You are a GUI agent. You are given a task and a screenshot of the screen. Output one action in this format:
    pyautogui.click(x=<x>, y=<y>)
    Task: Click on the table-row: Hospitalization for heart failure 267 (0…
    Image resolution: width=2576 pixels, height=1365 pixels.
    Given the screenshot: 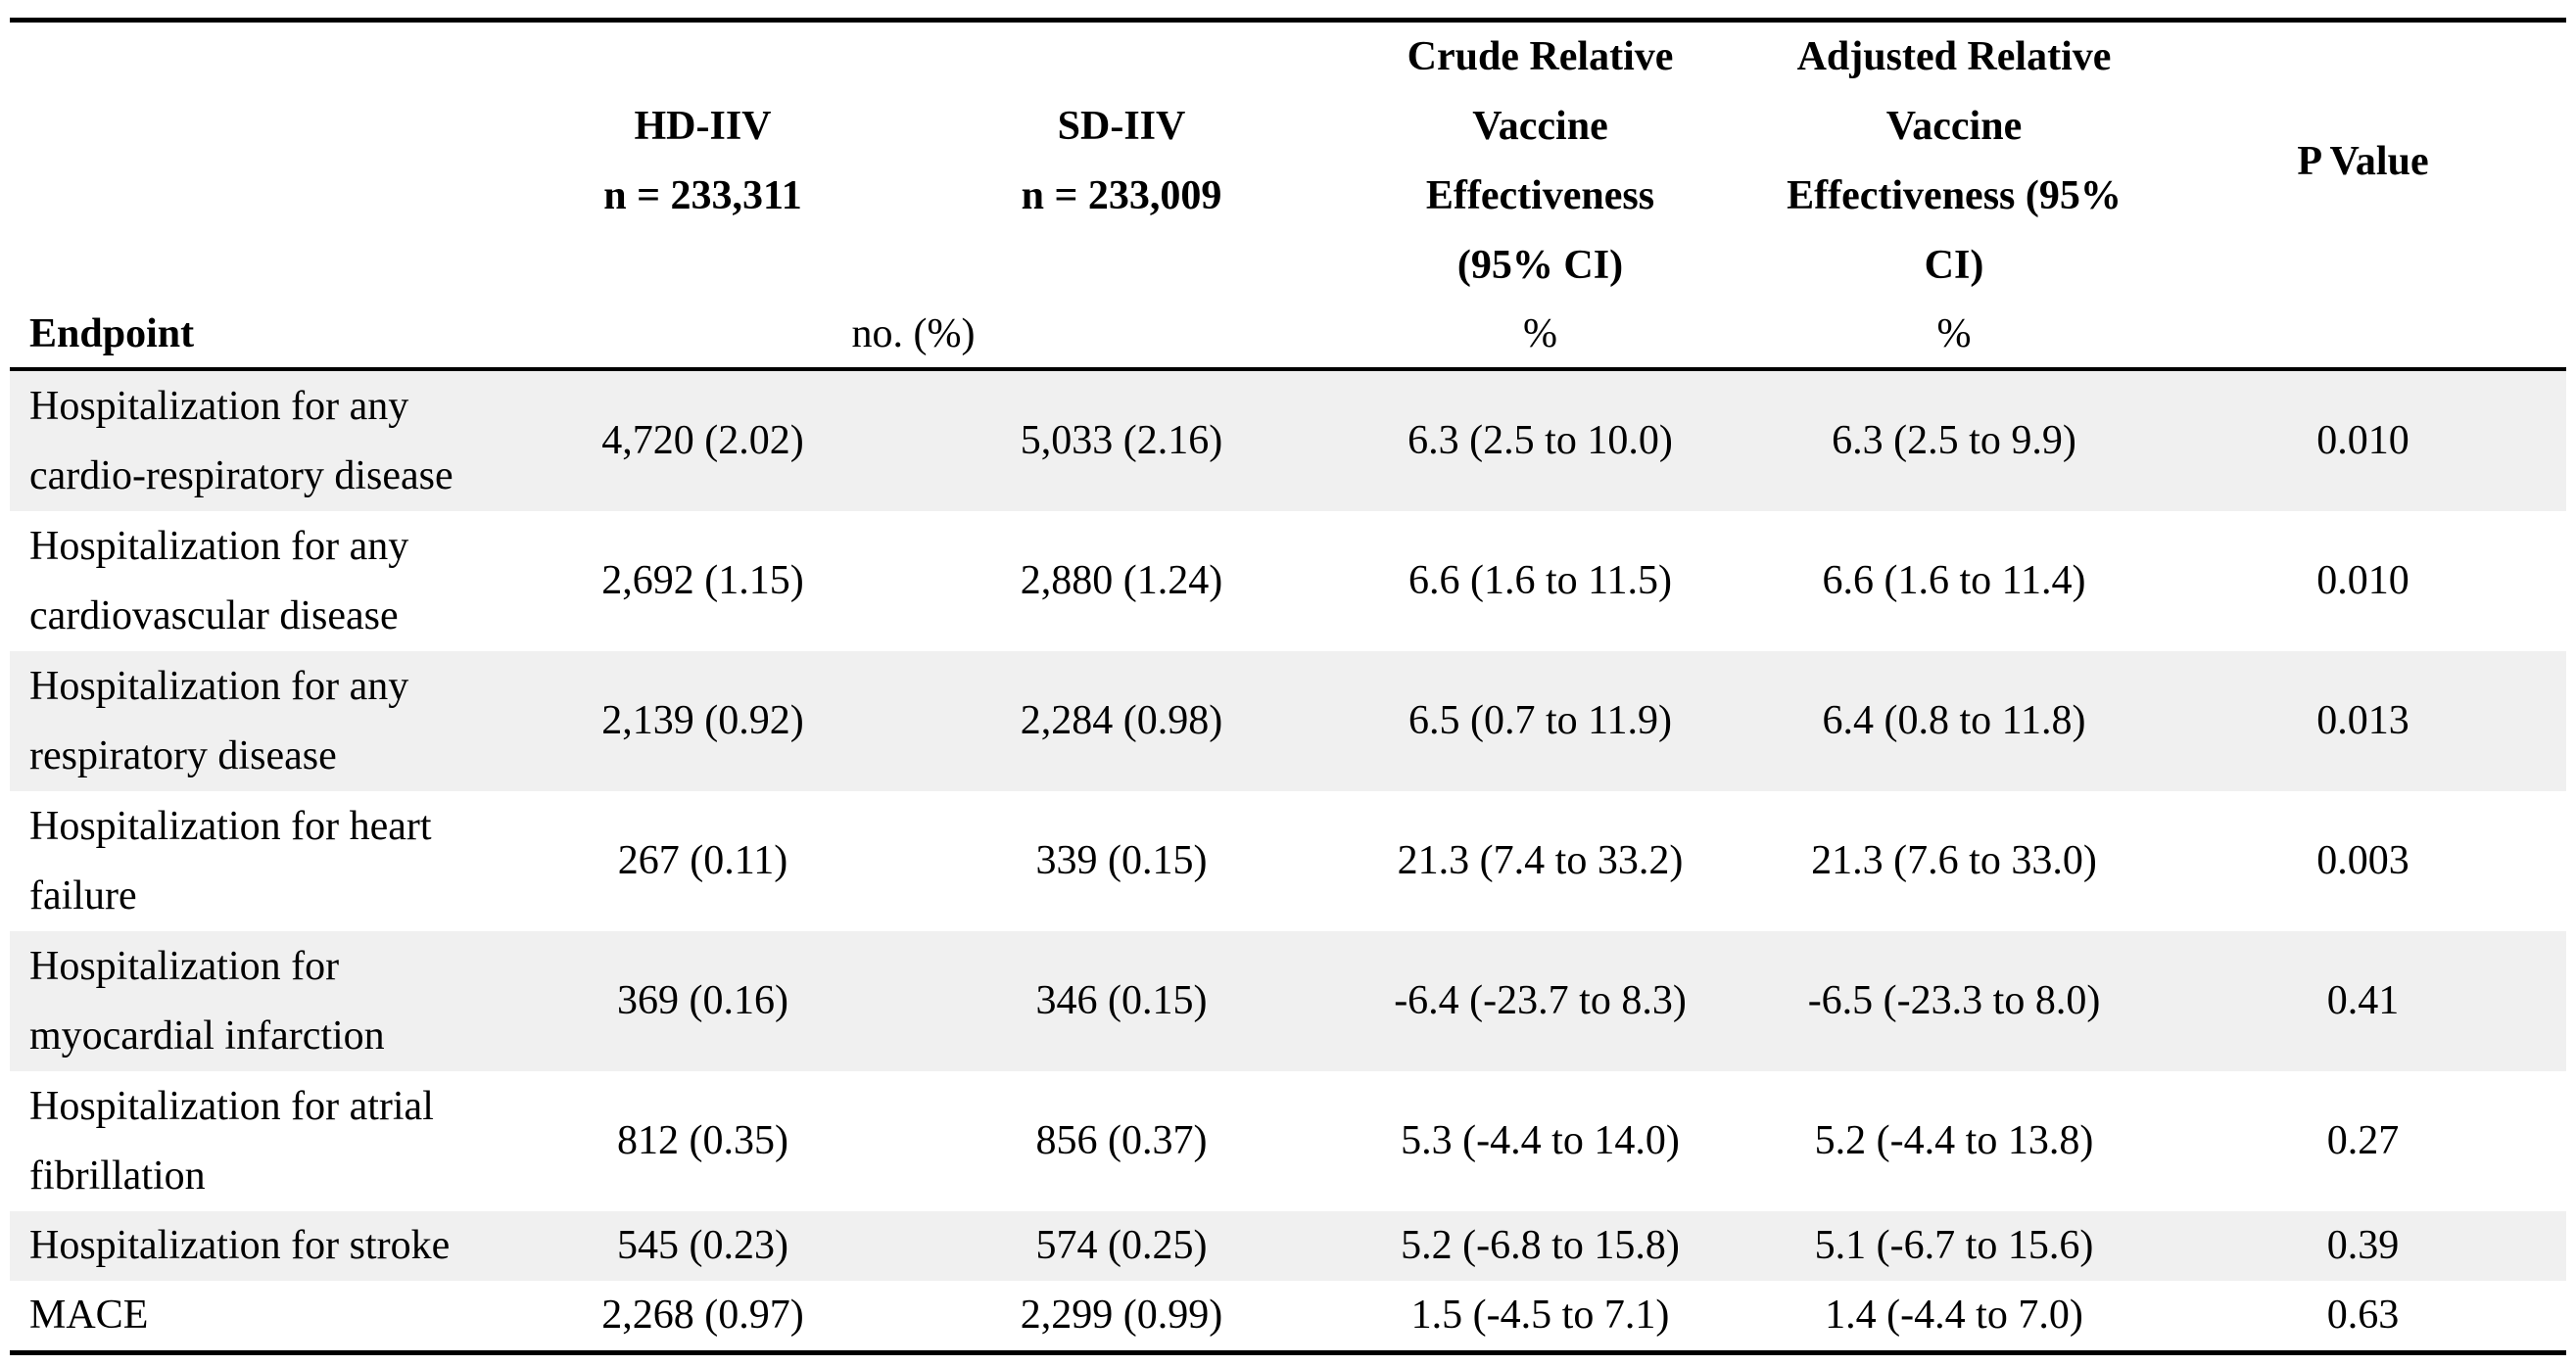 What is the action you would take?
    pyautogui.click(x=1288, y=861)
    